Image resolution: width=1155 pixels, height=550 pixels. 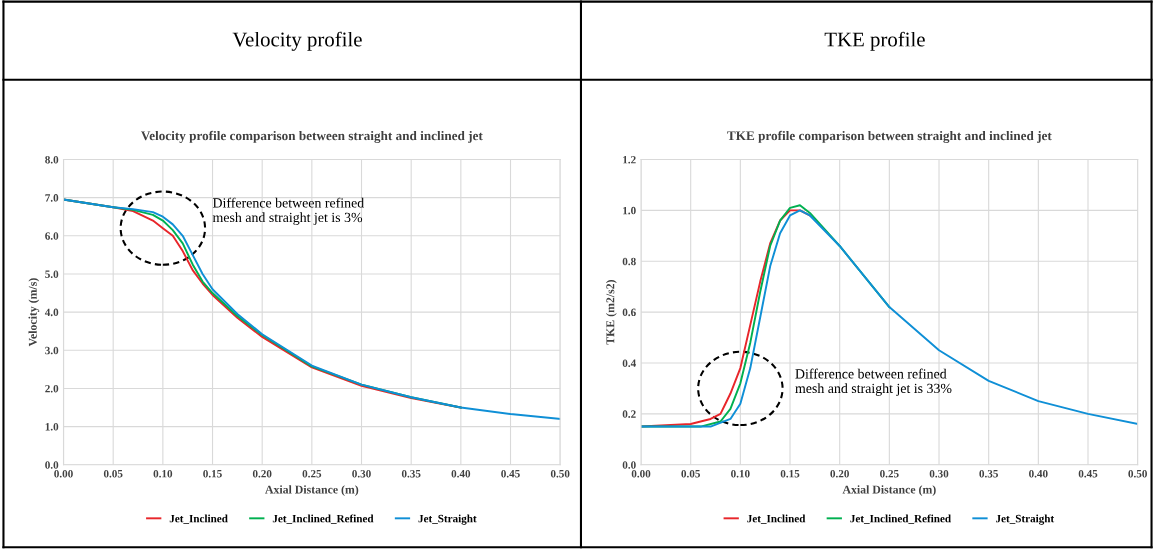 What do you see at coordinates (297, 41) in the screenshot?
I see `chart-subtitle: Velocity profile` at bounding box center [297, 41].